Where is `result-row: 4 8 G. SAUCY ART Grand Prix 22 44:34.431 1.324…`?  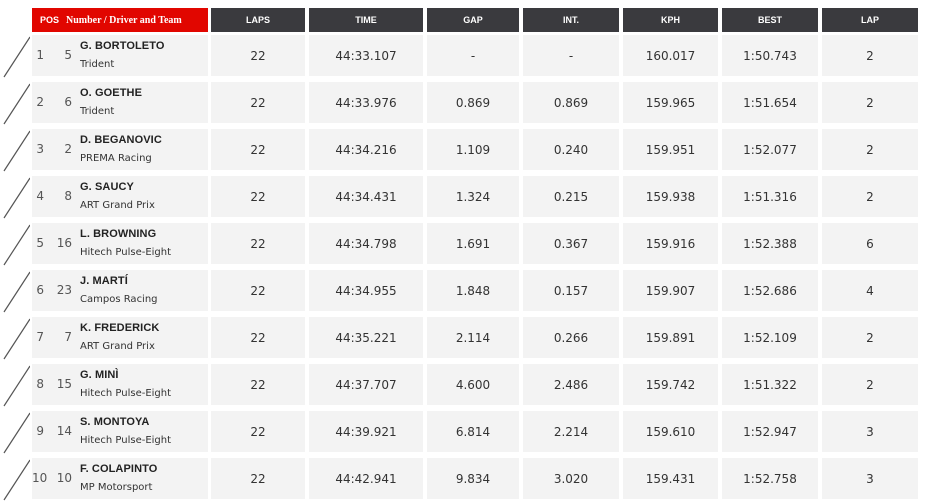 result-row: 4 8 G. SAUCY ART Grand Prix 22 44:34.431 1.324… is located at coordinates (462, 197).